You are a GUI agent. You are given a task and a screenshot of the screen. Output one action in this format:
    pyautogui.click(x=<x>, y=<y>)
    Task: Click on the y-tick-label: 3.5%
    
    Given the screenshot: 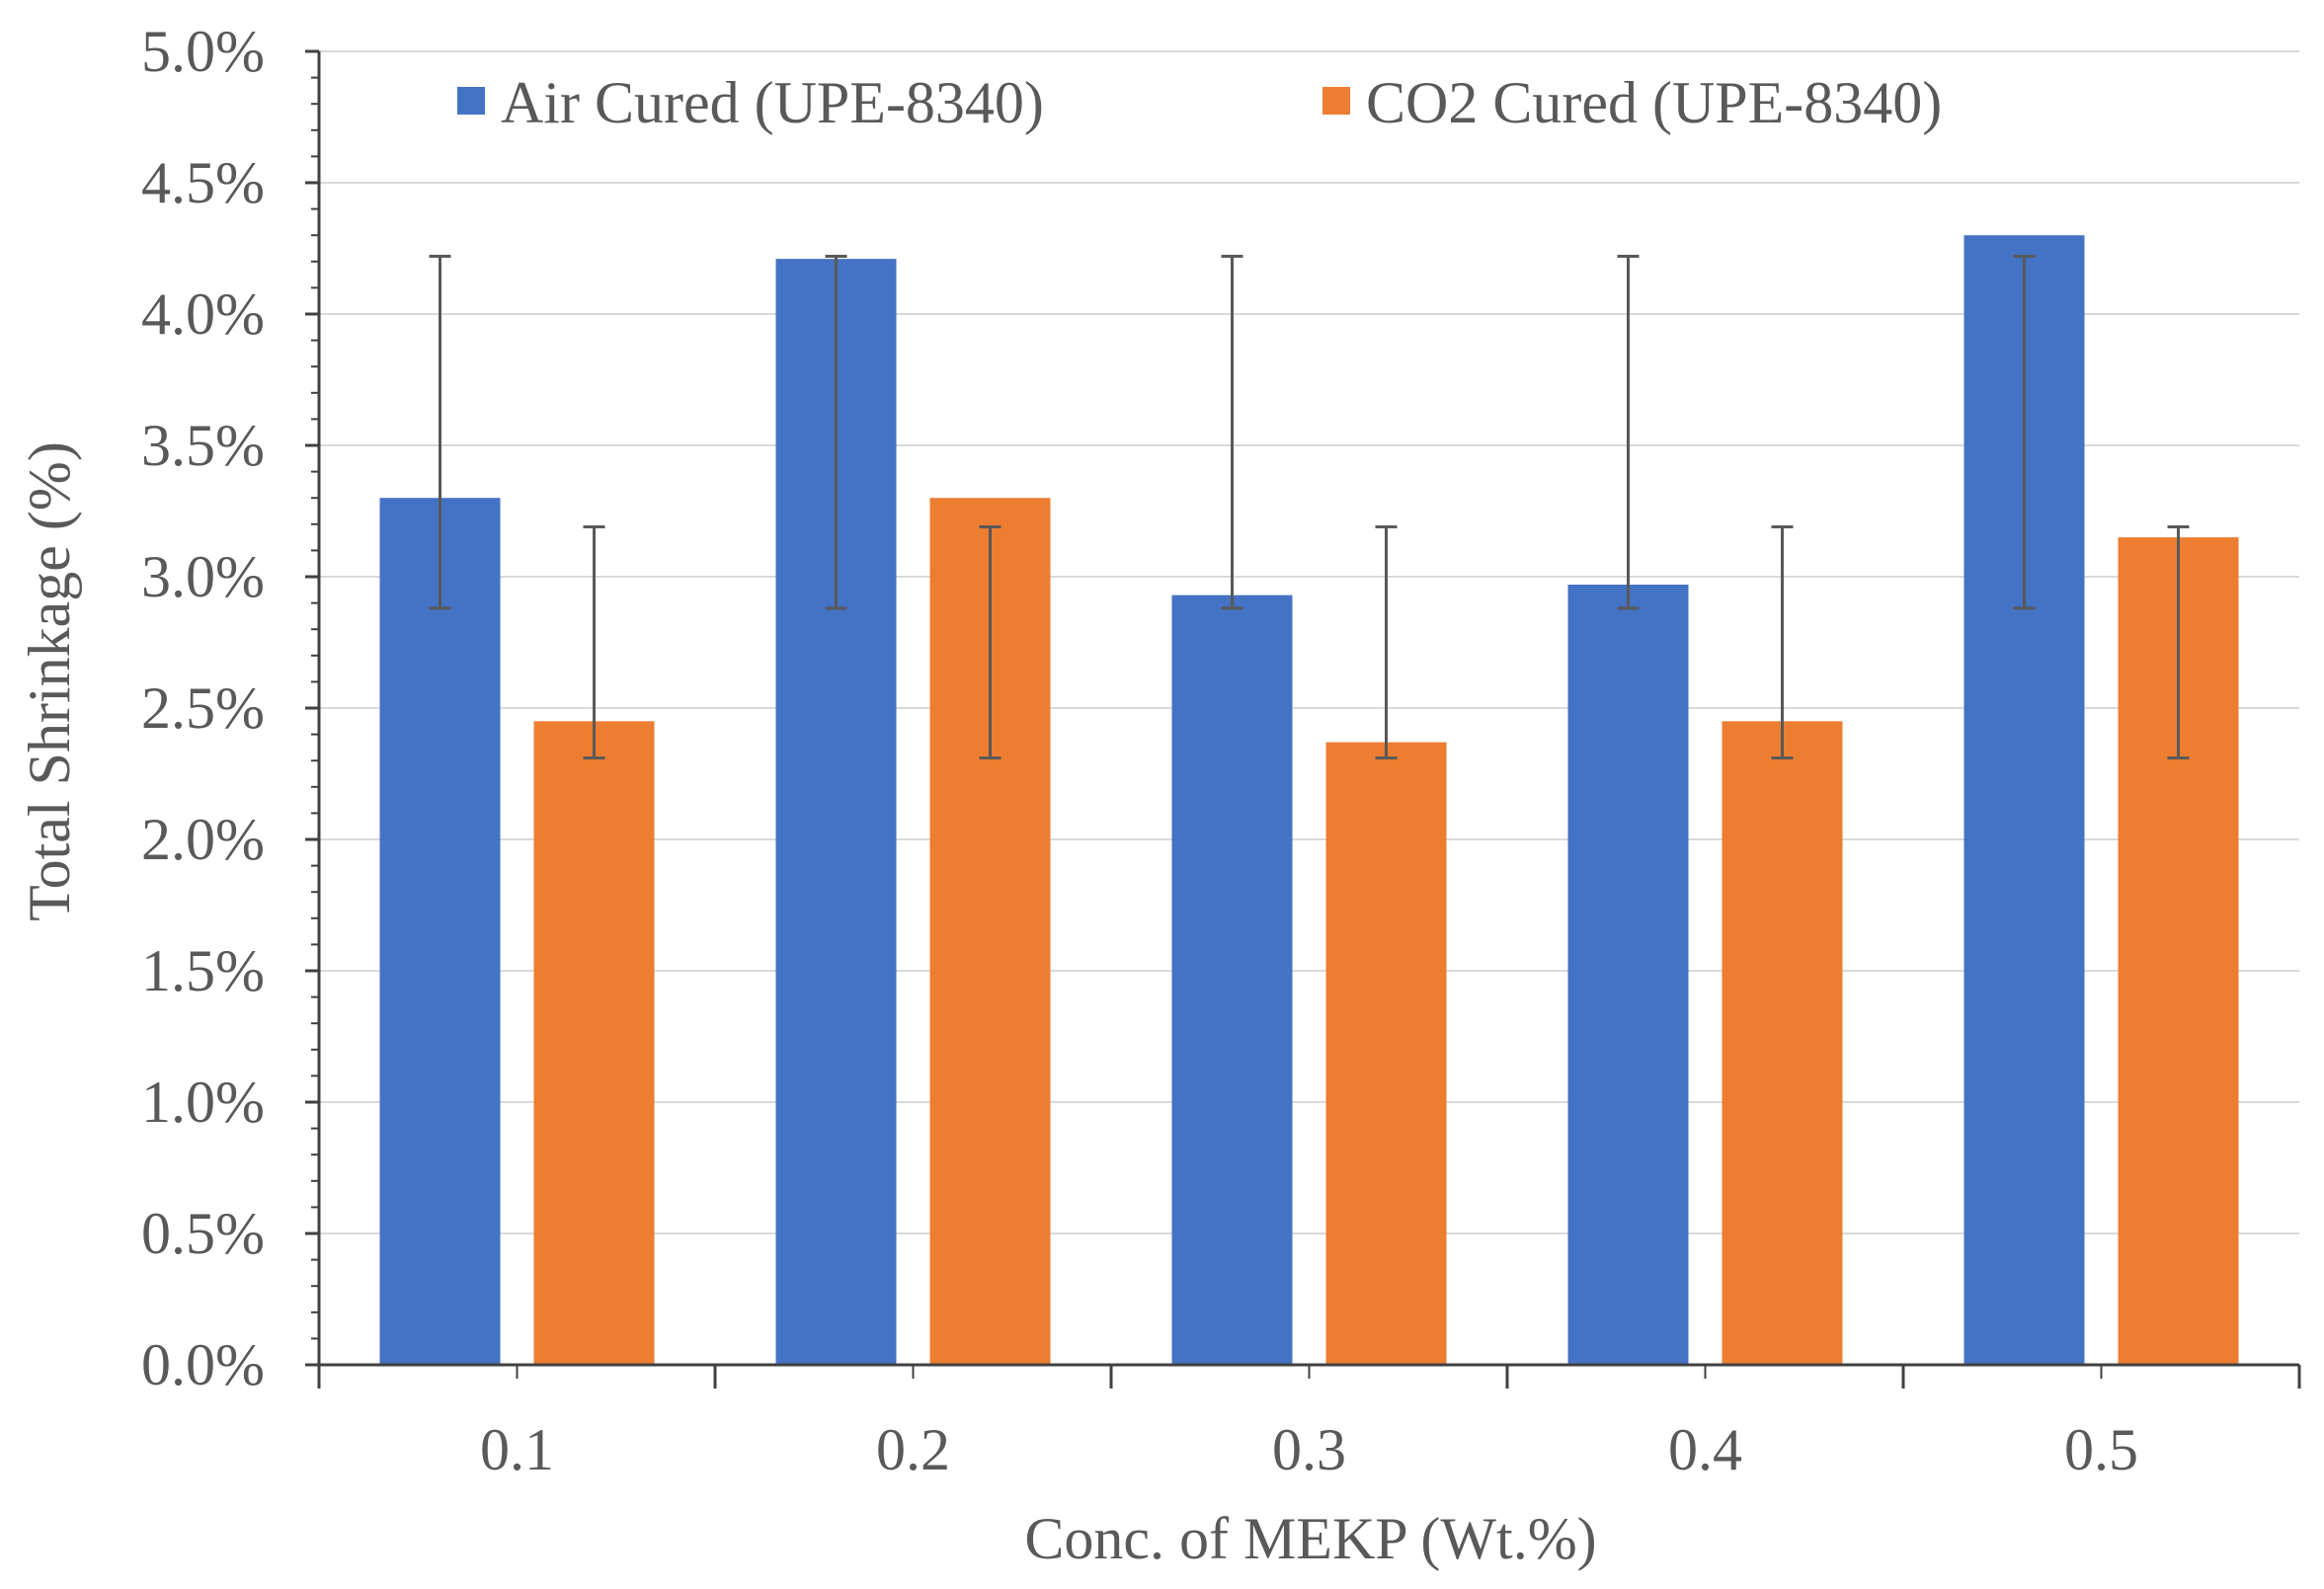 What is the action you would take?
    pyautogui.click(x=203, y=445)
    